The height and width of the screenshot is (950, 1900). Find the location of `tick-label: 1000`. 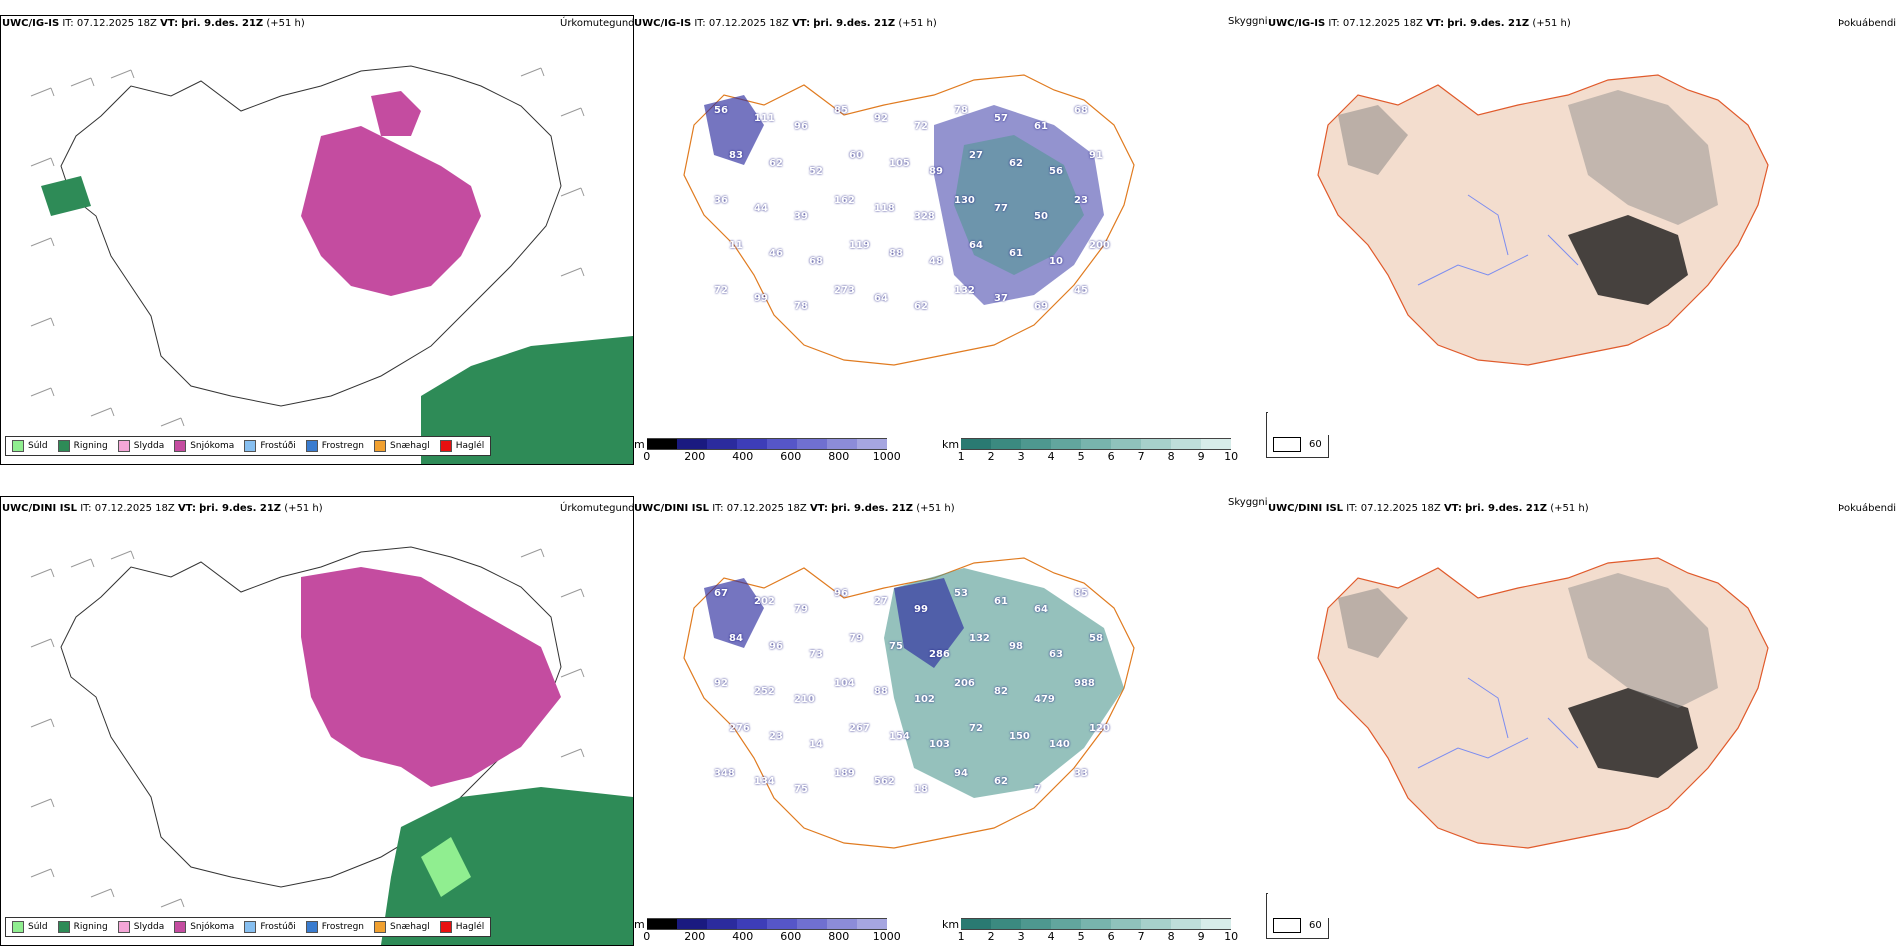

tick-label: 1000 is located at coordinates (886, 936).